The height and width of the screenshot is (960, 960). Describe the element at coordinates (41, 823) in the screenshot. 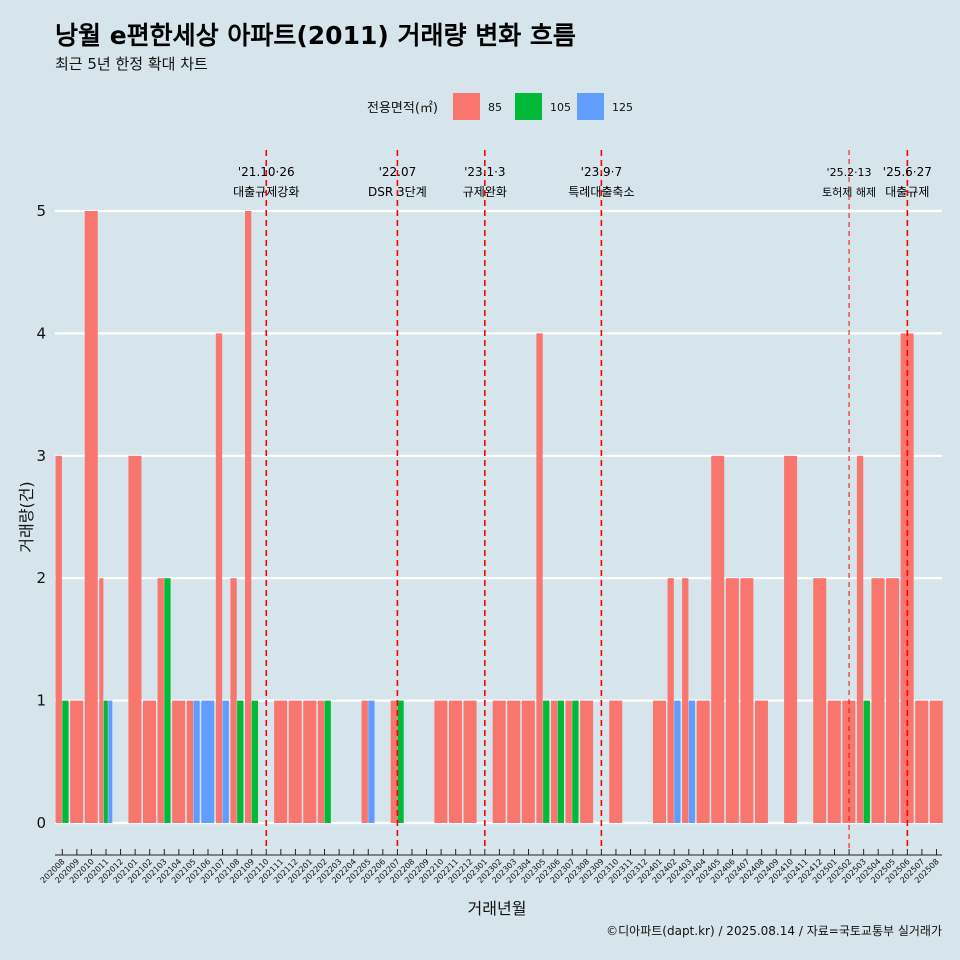

I see `y-tick-label: 0` at that location.